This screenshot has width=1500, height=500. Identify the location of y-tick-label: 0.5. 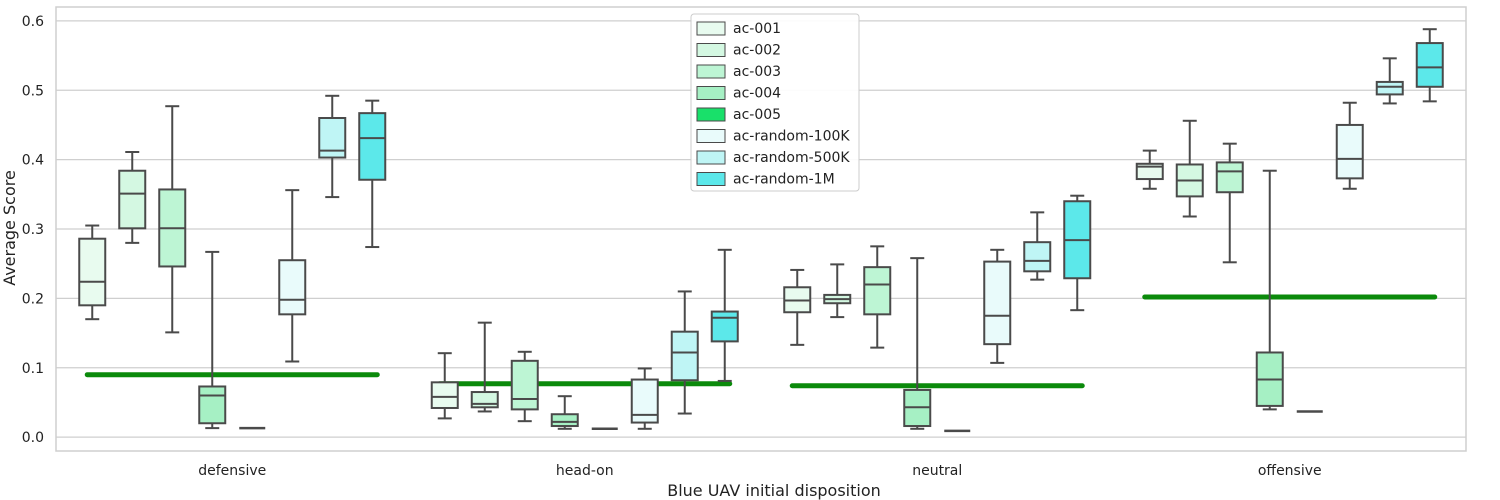
(33, 91).